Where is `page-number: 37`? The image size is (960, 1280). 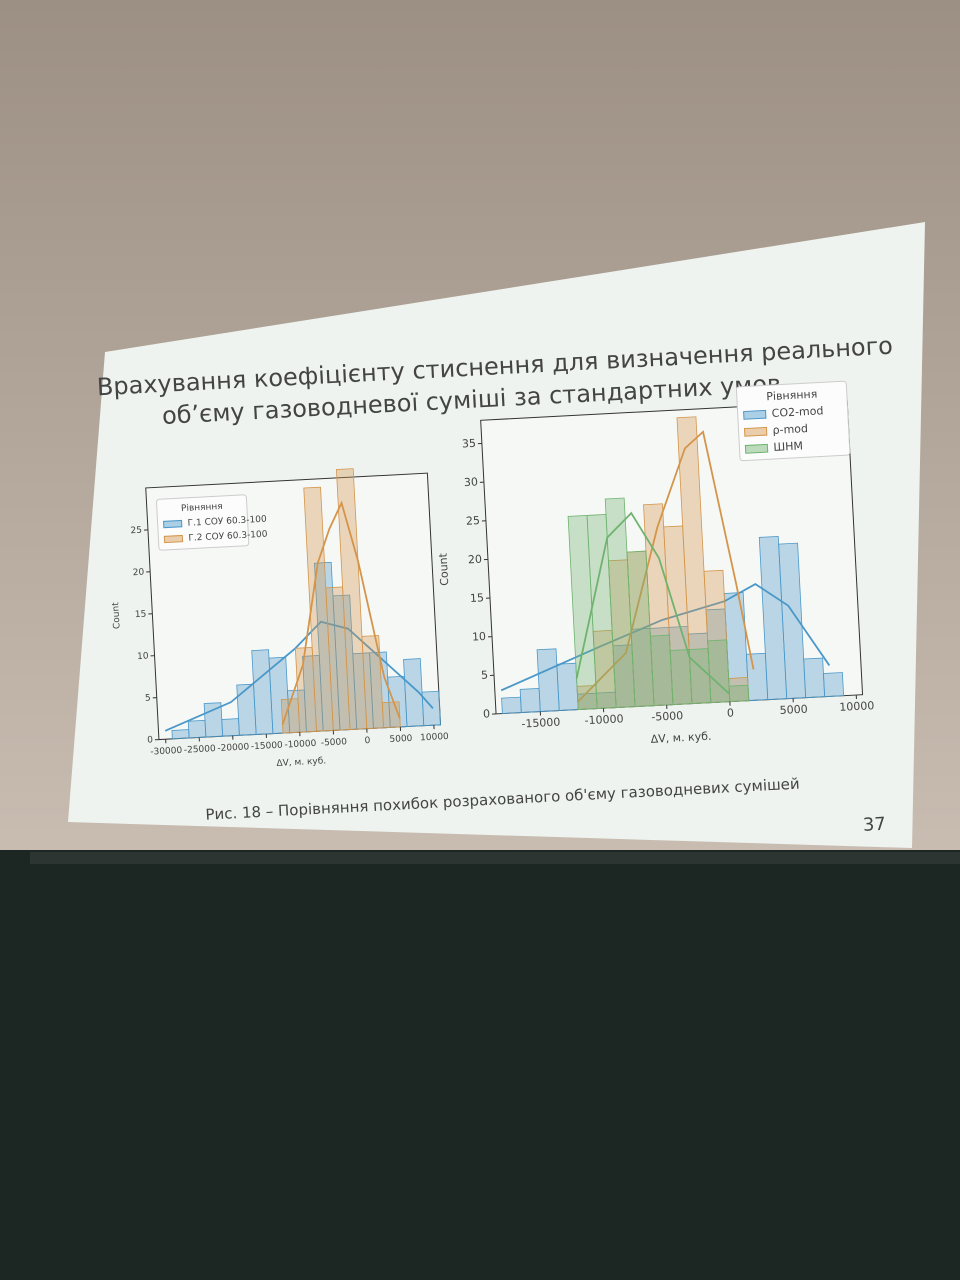 page-number: 37 is located at coordinates (874, 825).